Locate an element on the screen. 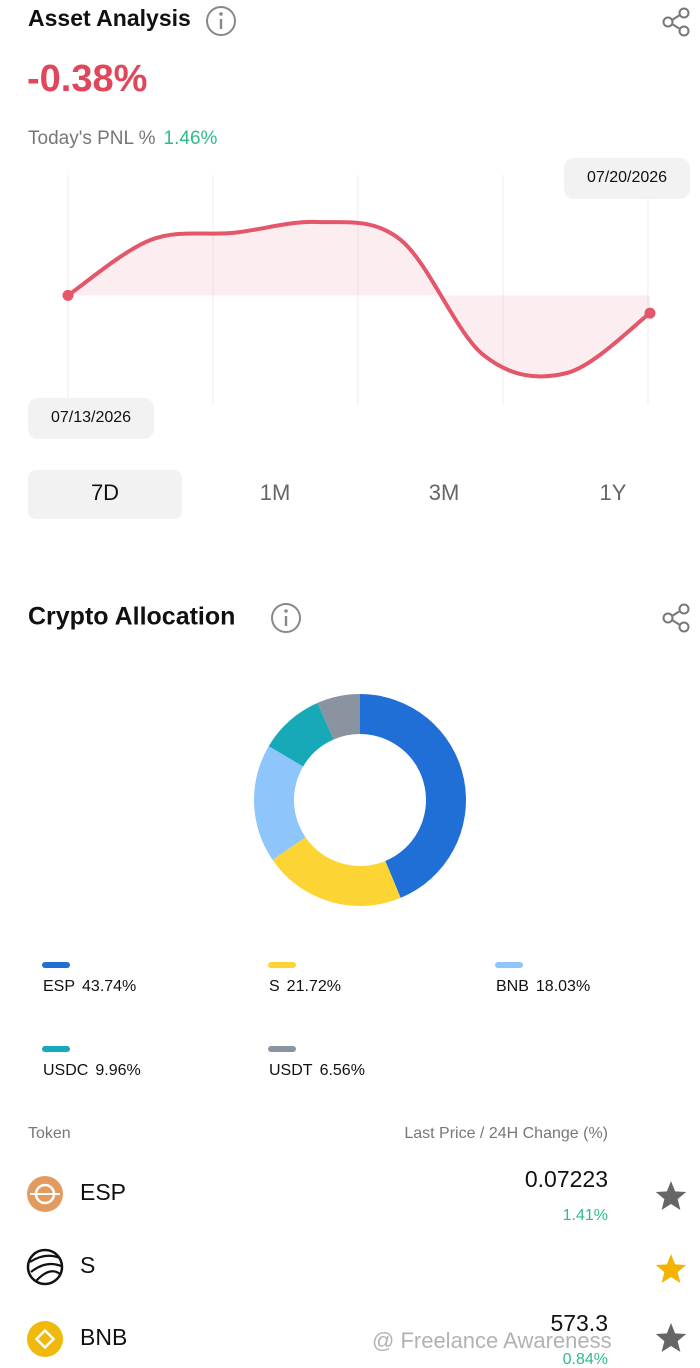 Image resolution: width=700 pixels, height=1368 pixels. legend-value: 21.72% is located at coordinates (314, 986).